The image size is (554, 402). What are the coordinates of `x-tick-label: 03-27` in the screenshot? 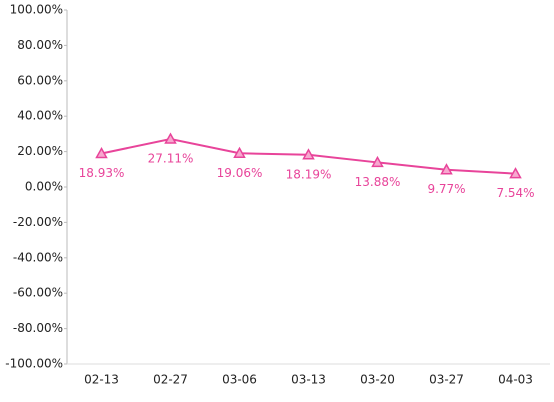 It's located at (446, 380).